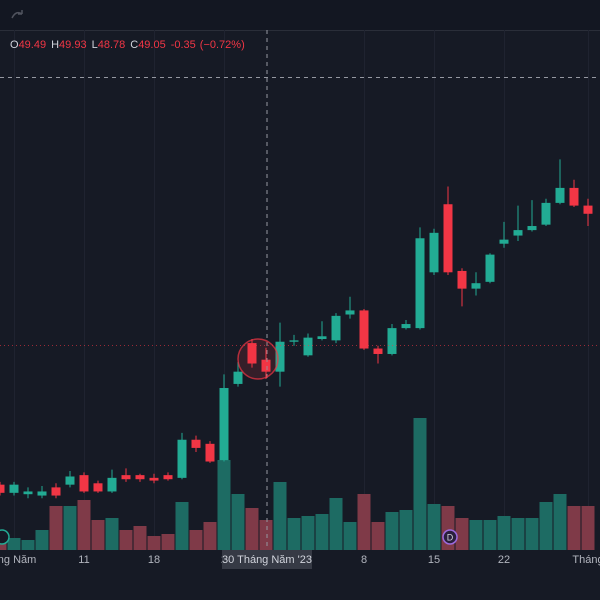  Describe the element at coordinates (434, 560) in the screenshot. I see `x-tick-label: 15` at that location.